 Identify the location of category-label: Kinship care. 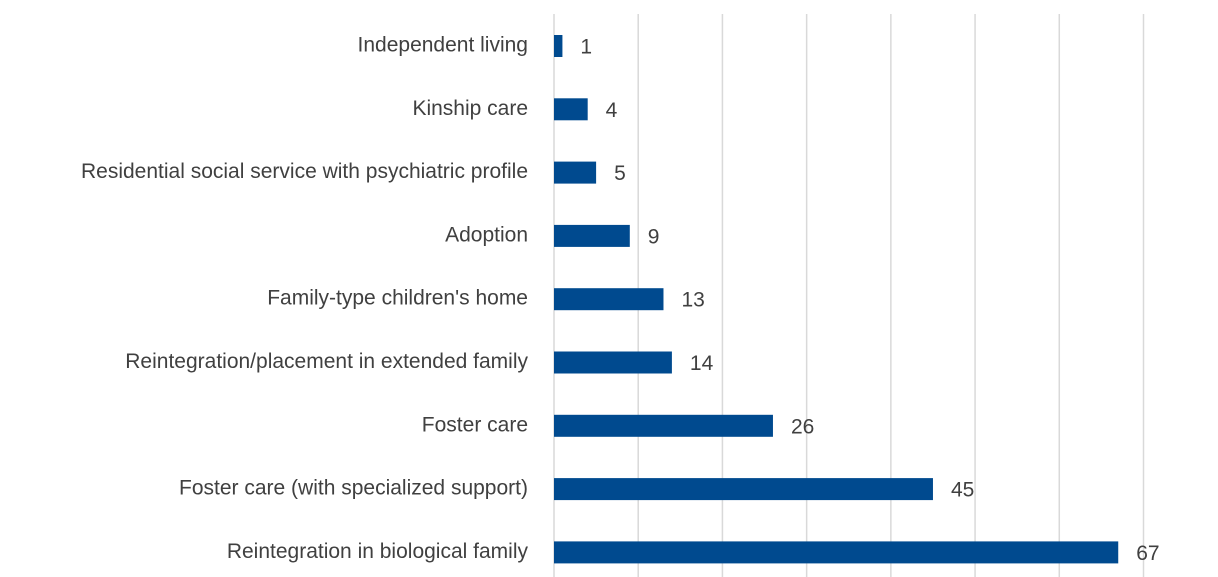
(470, 108).